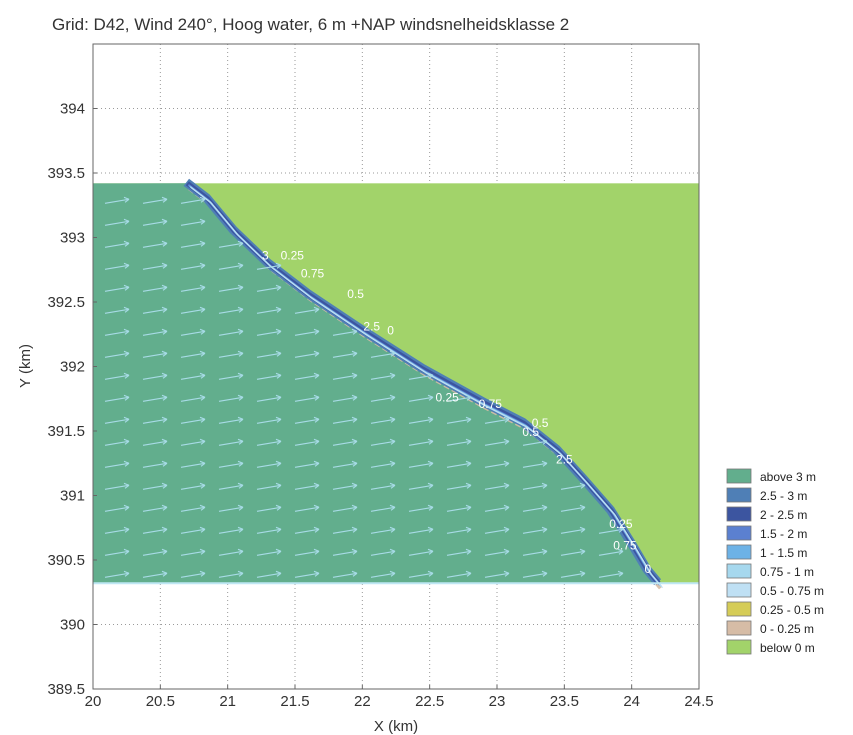 The width and height of the screenshot is (853, 735). I want to click on x-tick-label: 20.5, so click(160, 701).